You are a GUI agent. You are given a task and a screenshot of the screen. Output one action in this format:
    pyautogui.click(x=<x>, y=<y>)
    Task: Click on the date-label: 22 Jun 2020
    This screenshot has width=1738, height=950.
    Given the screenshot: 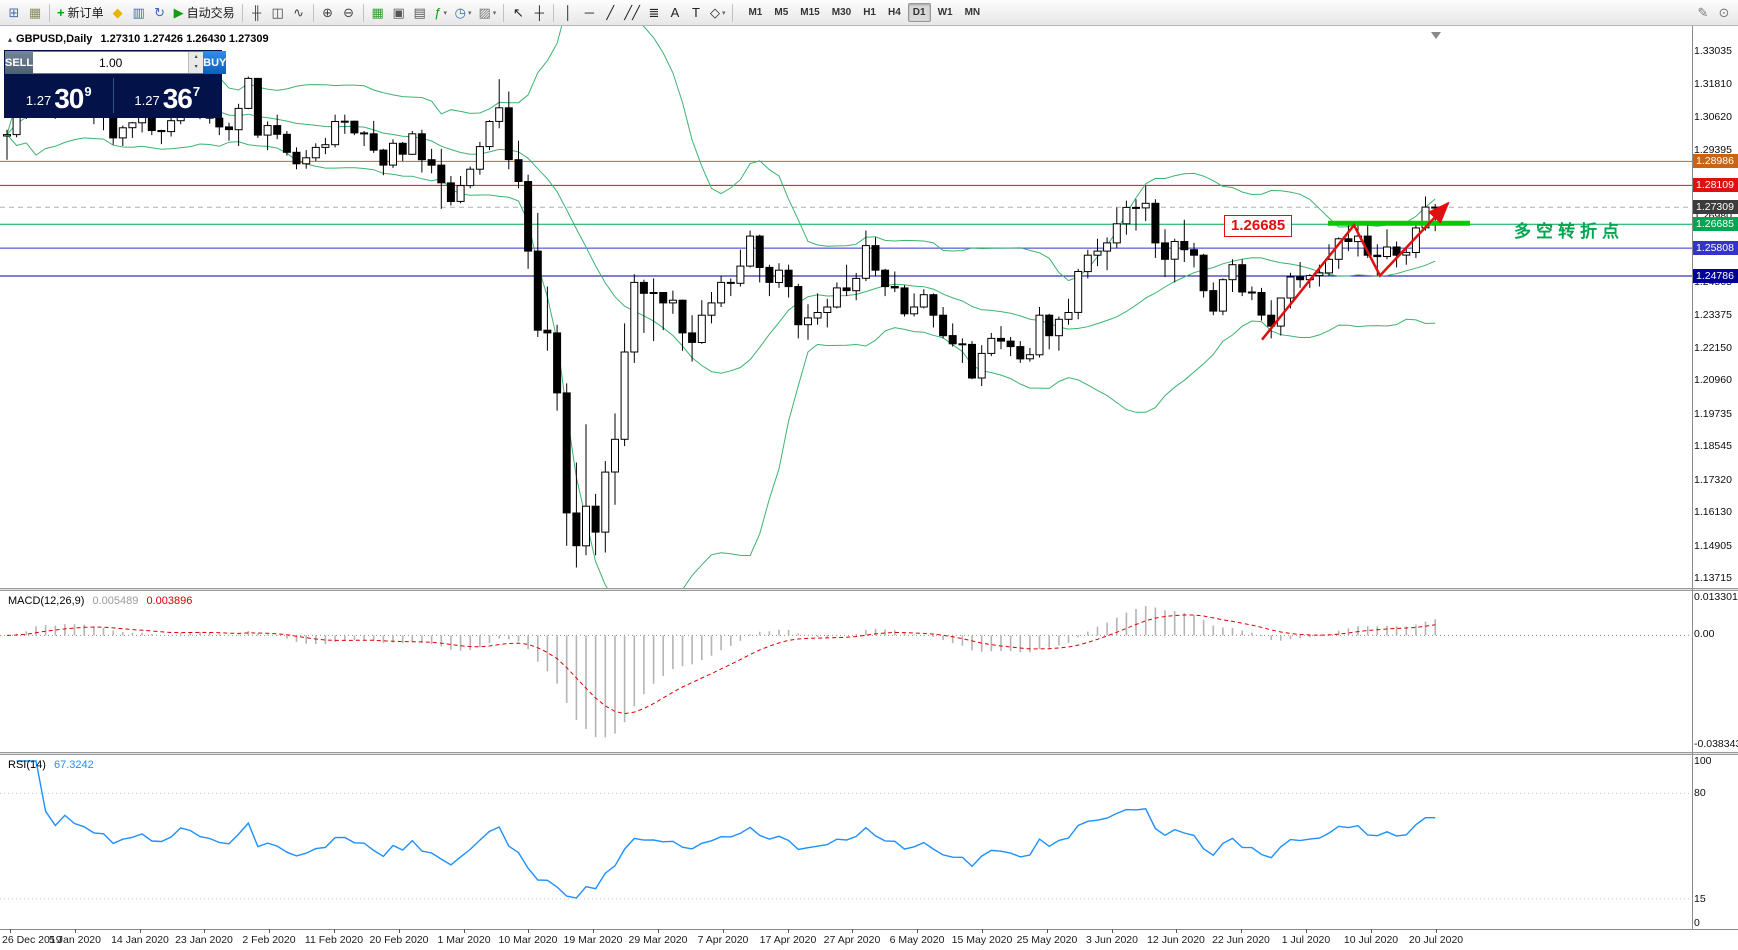 What is the action you would take?
    pyautogui.click(x=1241, y=940)
    